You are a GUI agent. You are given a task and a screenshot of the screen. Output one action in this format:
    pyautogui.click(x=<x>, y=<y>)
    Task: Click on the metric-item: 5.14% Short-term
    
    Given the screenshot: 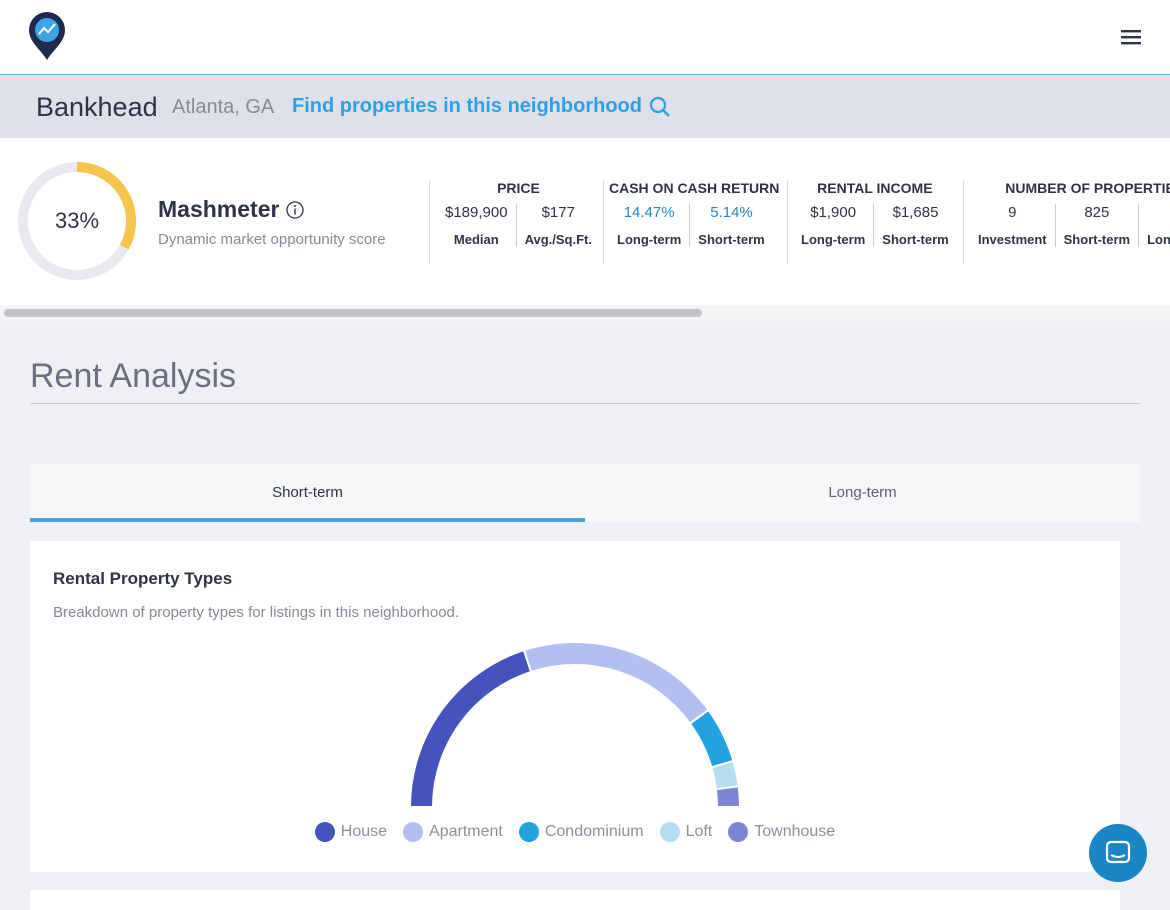 What is the action you would take?
    pyautogui.click(x=730, y=225)
    